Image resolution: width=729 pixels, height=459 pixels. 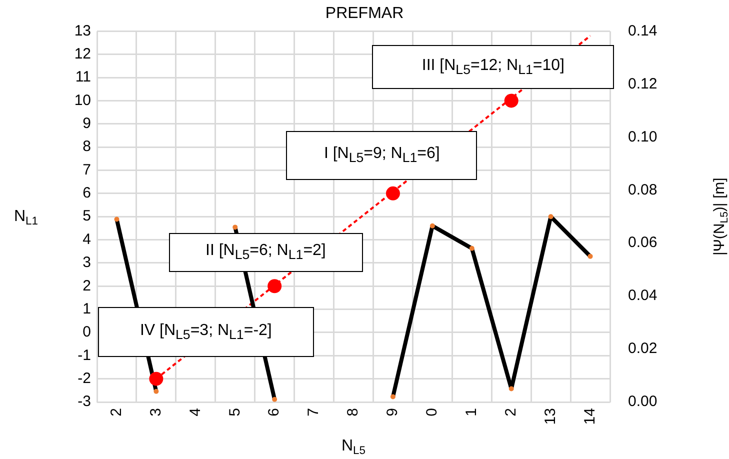 I want to click on annotation: IV [N$_{L5}$=3; N$_{L1}$=-2], so click(x=206, y=332).